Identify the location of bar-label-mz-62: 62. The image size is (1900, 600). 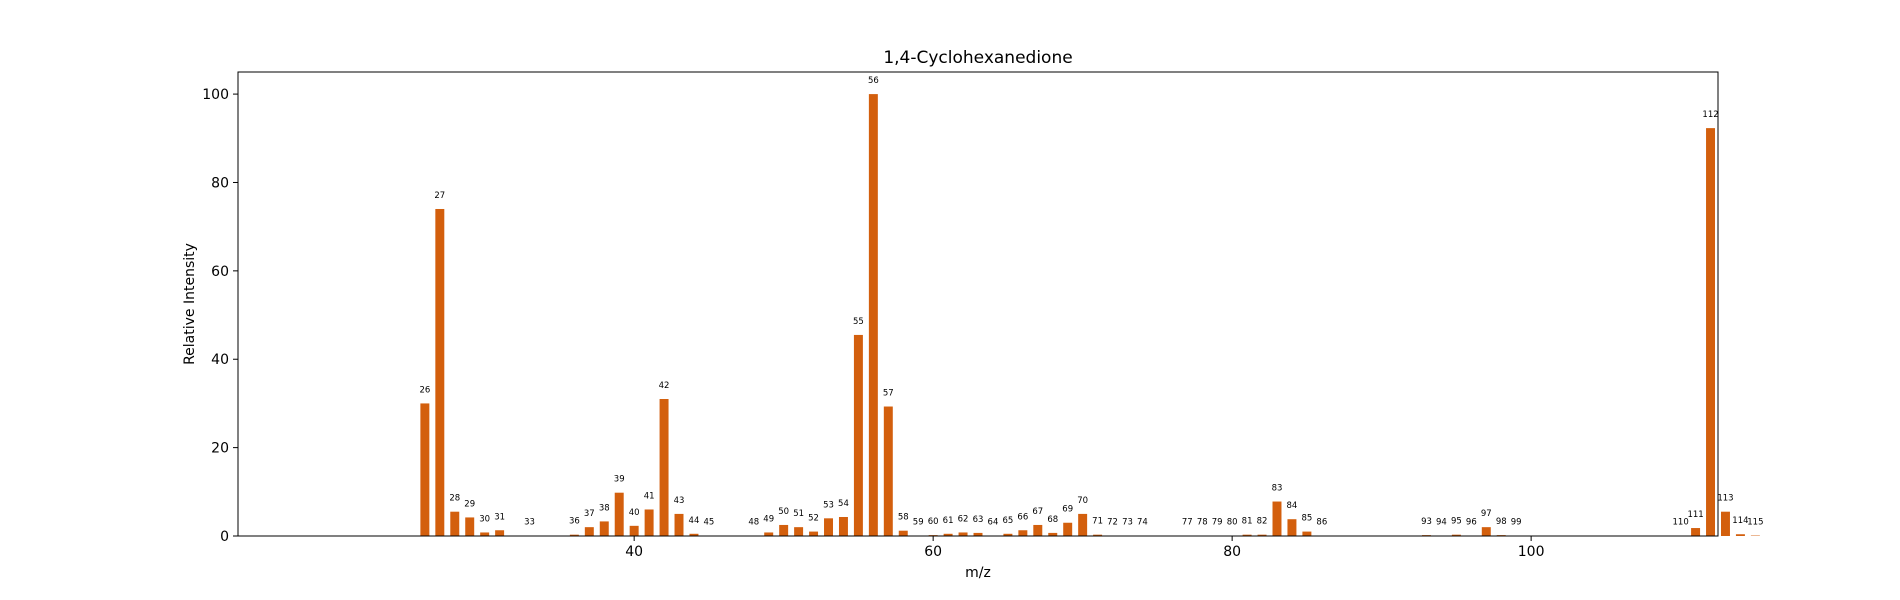
(963, 519).